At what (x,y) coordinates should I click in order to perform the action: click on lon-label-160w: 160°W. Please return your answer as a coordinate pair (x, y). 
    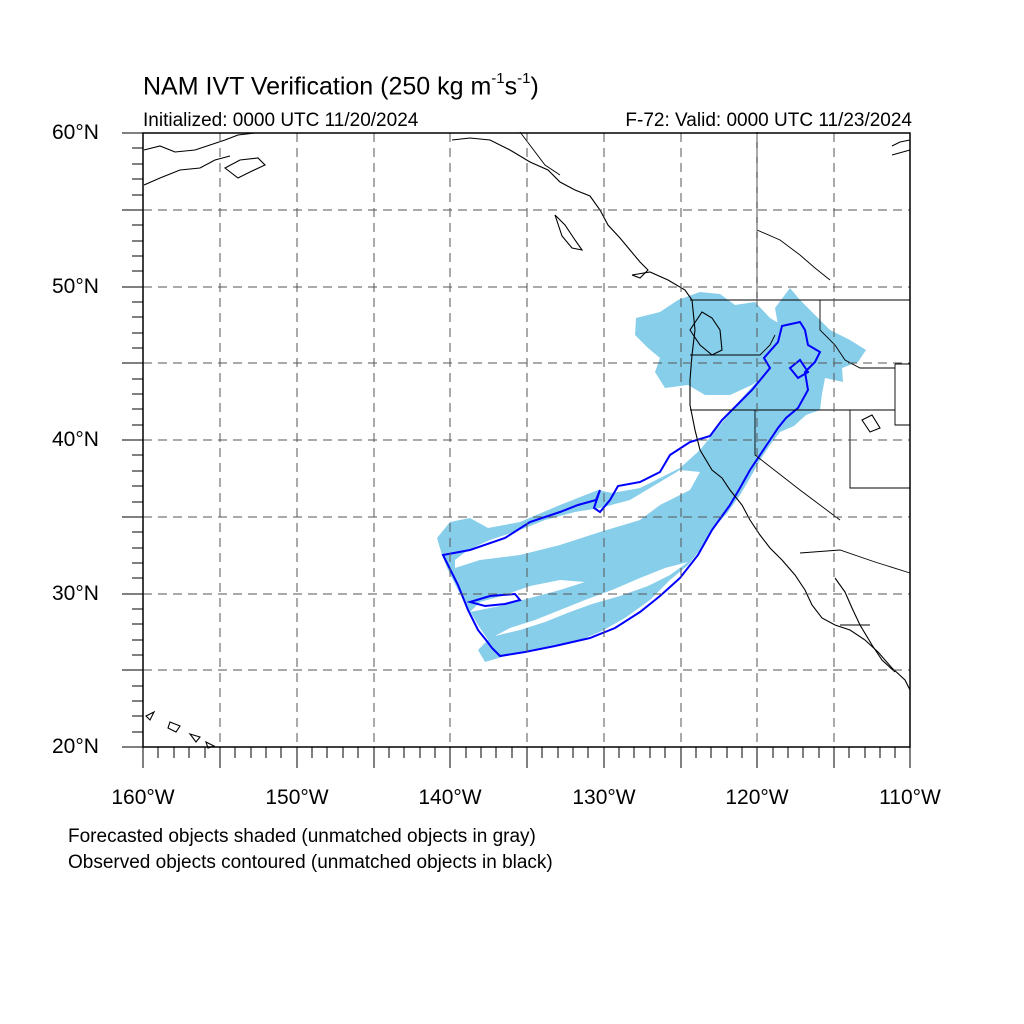
    Looking at the image, I should click on (143, 797).